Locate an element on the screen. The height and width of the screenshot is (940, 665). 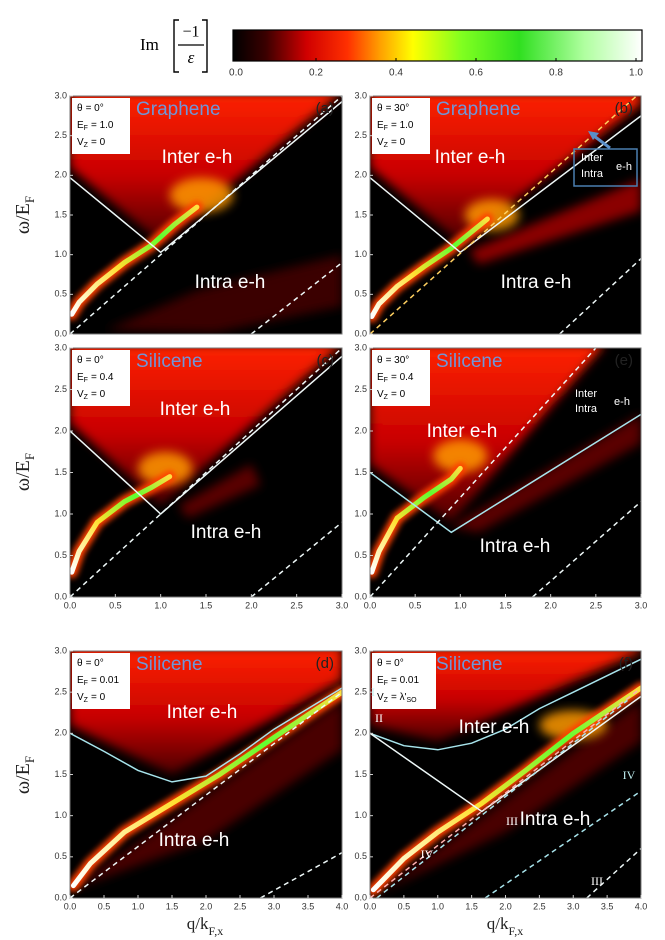
plasmon is located at coordinates (135, 260).